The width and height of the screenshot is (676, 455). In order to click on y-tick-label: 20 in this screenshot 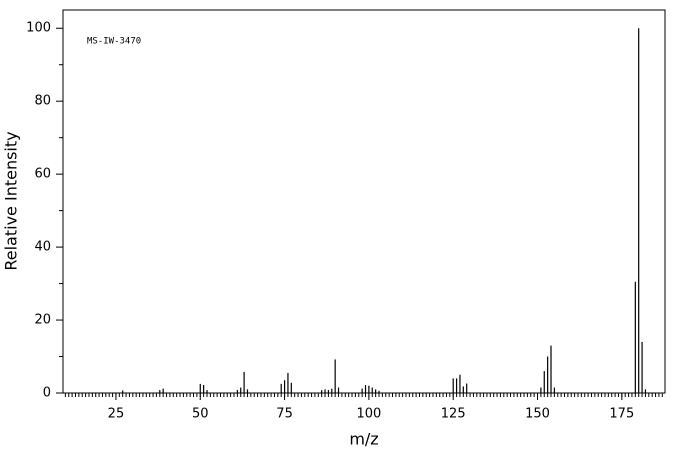, I will do `click(42, 320)`.